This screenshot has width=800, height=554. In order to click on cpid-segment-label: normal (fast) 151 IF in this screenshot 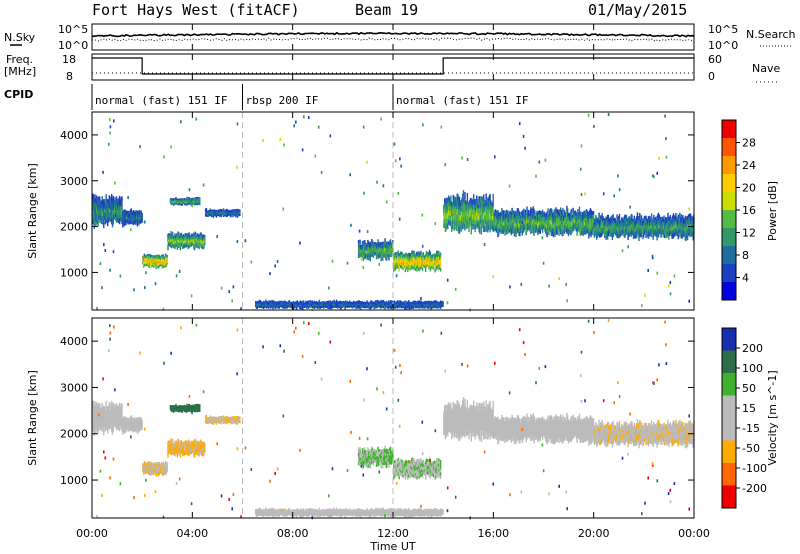, I will do `click(161, 100)`.